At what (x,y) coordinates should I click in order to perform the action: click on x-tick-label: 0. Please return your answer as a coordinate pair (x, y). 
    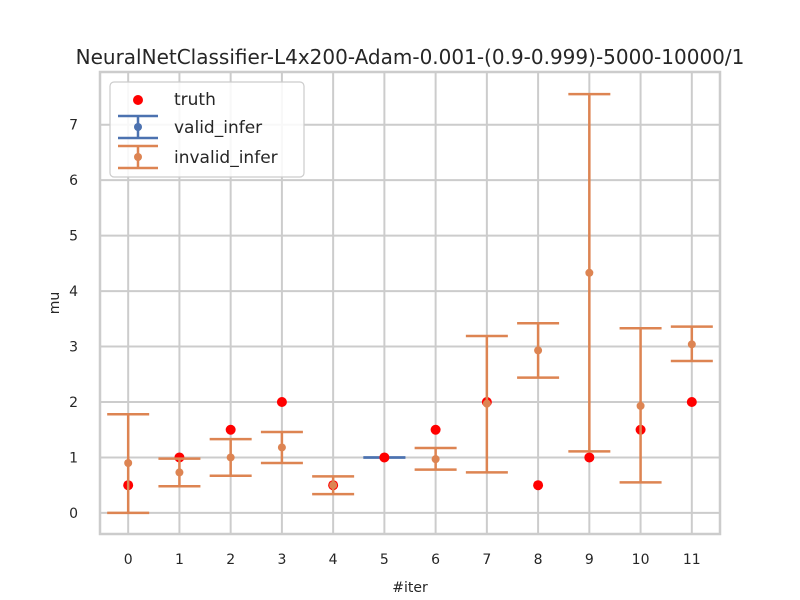
    Looking at the image, I should click on (128, 560).